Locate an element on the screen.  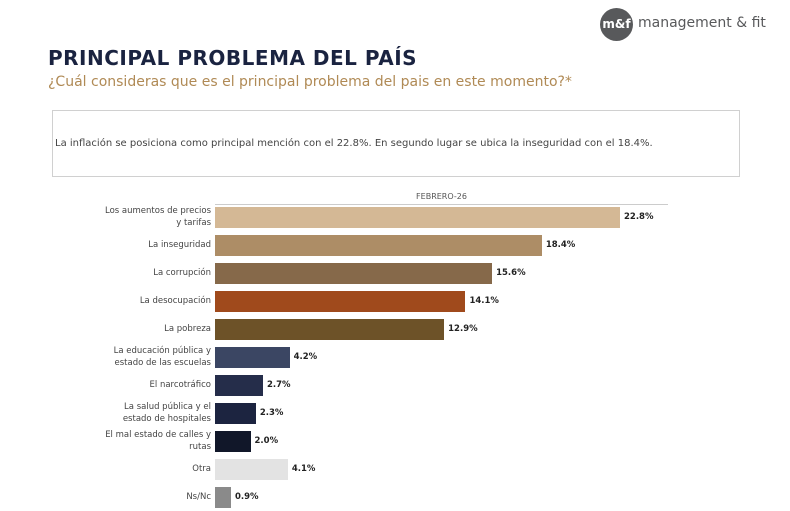
category-label: Otra is located at coordinates (201, 469).